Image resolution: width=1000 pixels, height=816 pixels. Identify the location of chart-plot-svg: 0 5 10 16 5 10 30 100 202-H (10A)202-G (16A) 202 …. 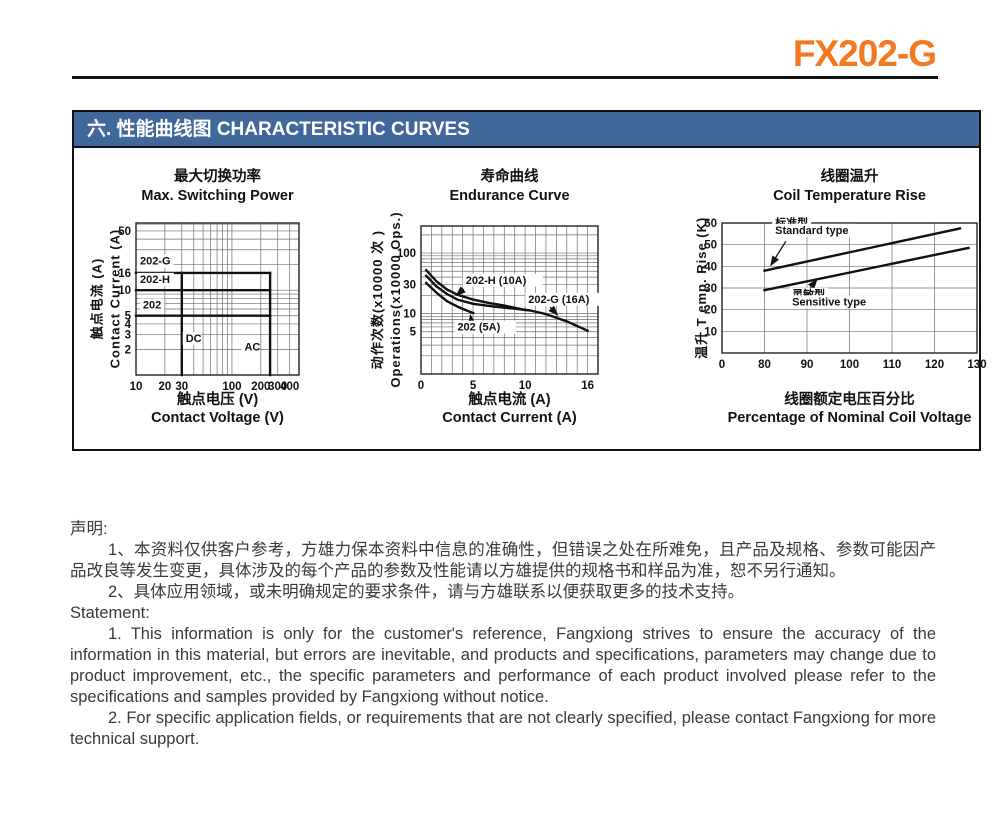
(501, 308).